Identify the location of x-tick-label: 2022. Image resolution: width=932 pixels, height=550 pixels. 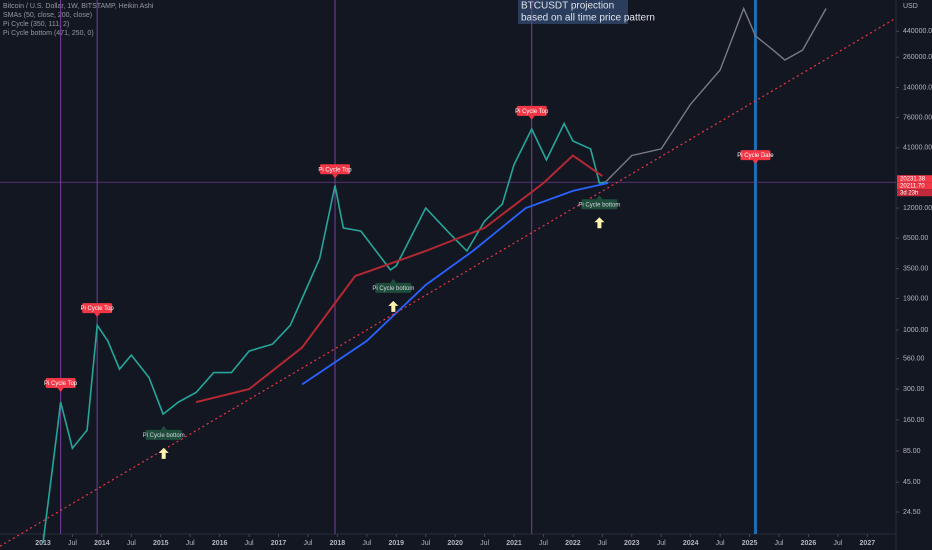
(573, 543).